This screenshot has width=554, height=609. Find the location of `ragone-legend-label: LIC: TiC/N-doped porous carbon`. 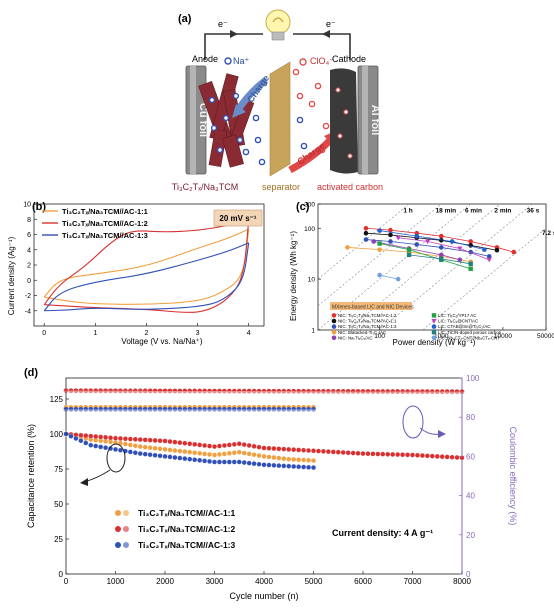

ragone-legend-label: LIC: TiC/N-doped porous carbon is located at coordinates (470, 332).